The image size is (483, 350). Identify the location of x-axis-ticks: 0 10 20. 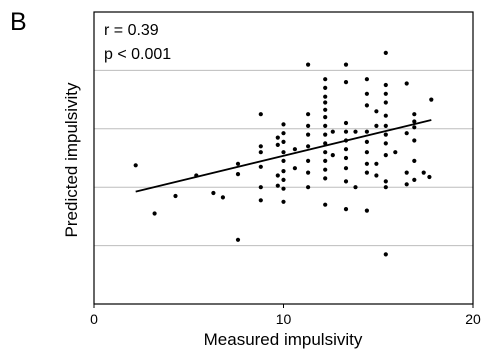
(285, 315).